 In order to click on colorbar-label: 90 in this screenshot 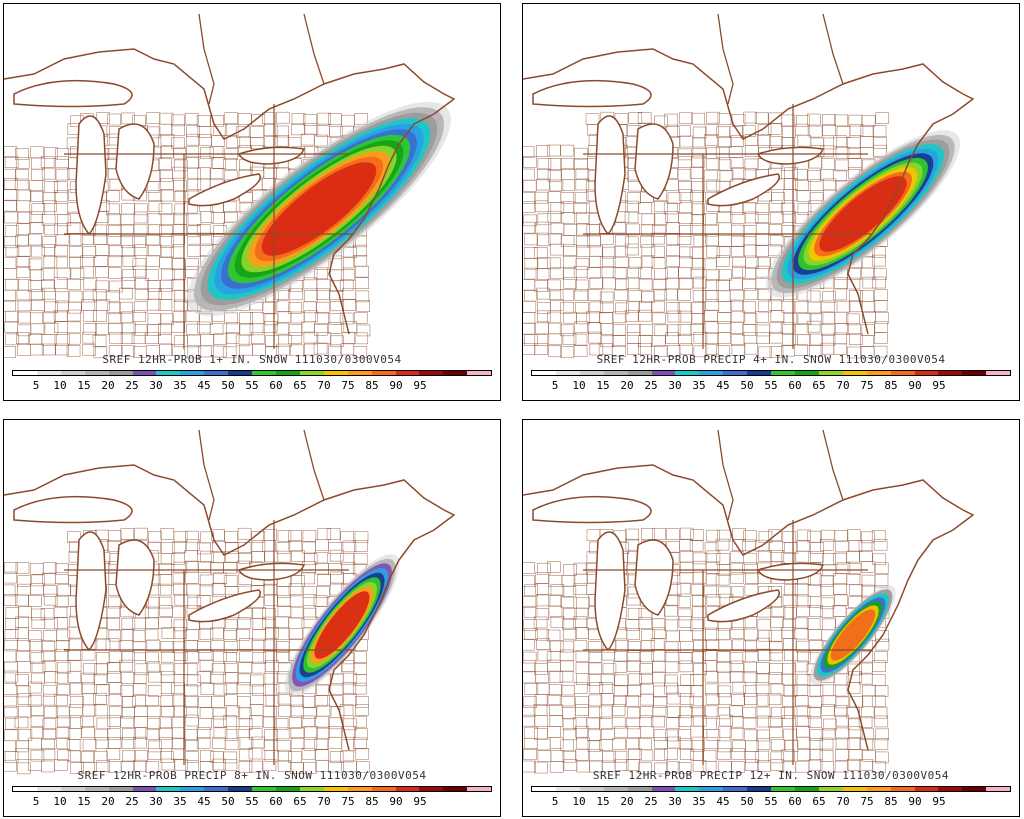, I will do `click(915, 385)`.